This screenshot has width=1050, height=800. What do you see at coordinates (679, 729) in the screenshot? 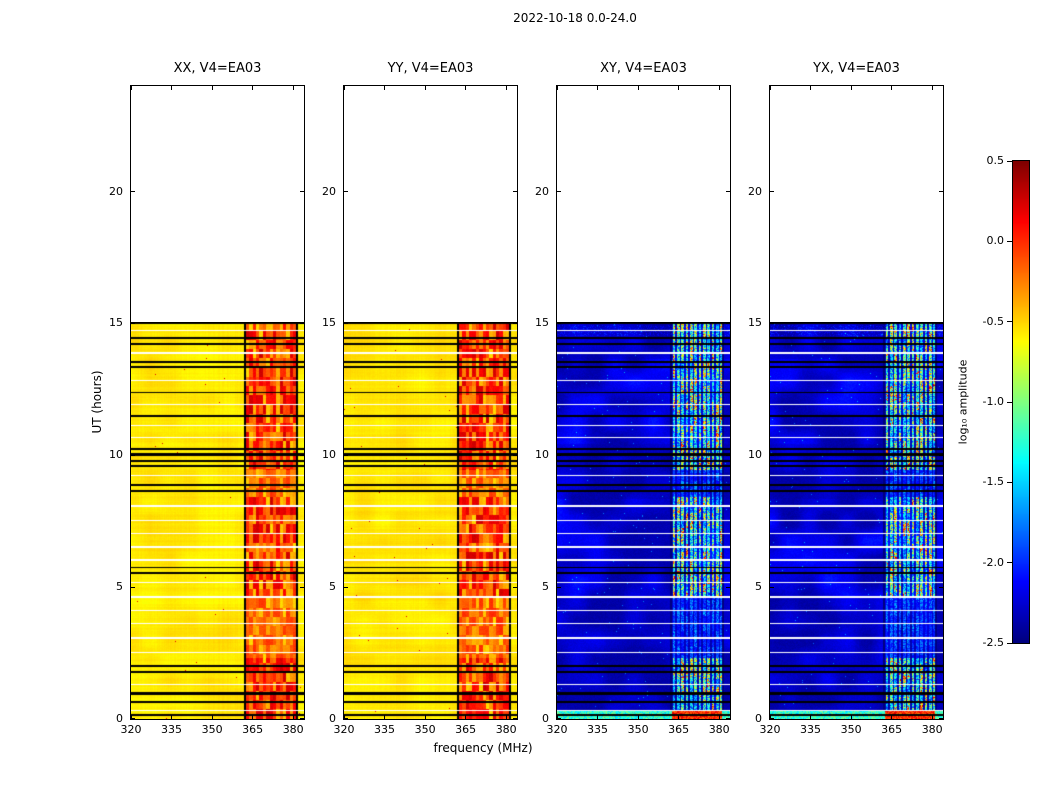
I see `x-tick-label: 365` at bounding box center [679, 729].